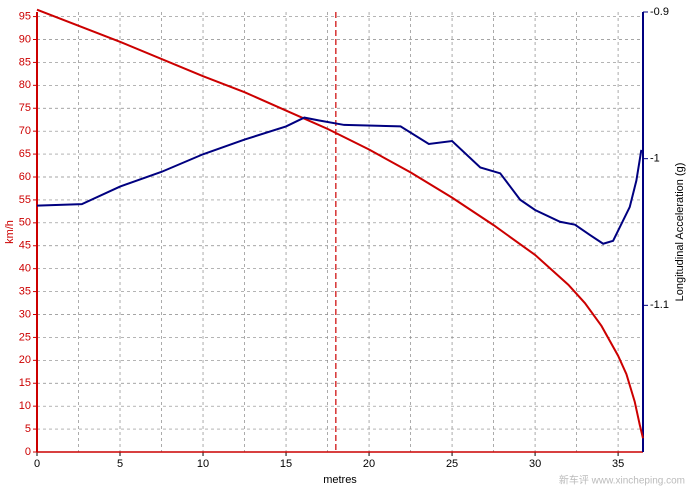  Describe the element at coordinates (286, 464) in the screenshot. I see `x-tick-label: 15` at that location.